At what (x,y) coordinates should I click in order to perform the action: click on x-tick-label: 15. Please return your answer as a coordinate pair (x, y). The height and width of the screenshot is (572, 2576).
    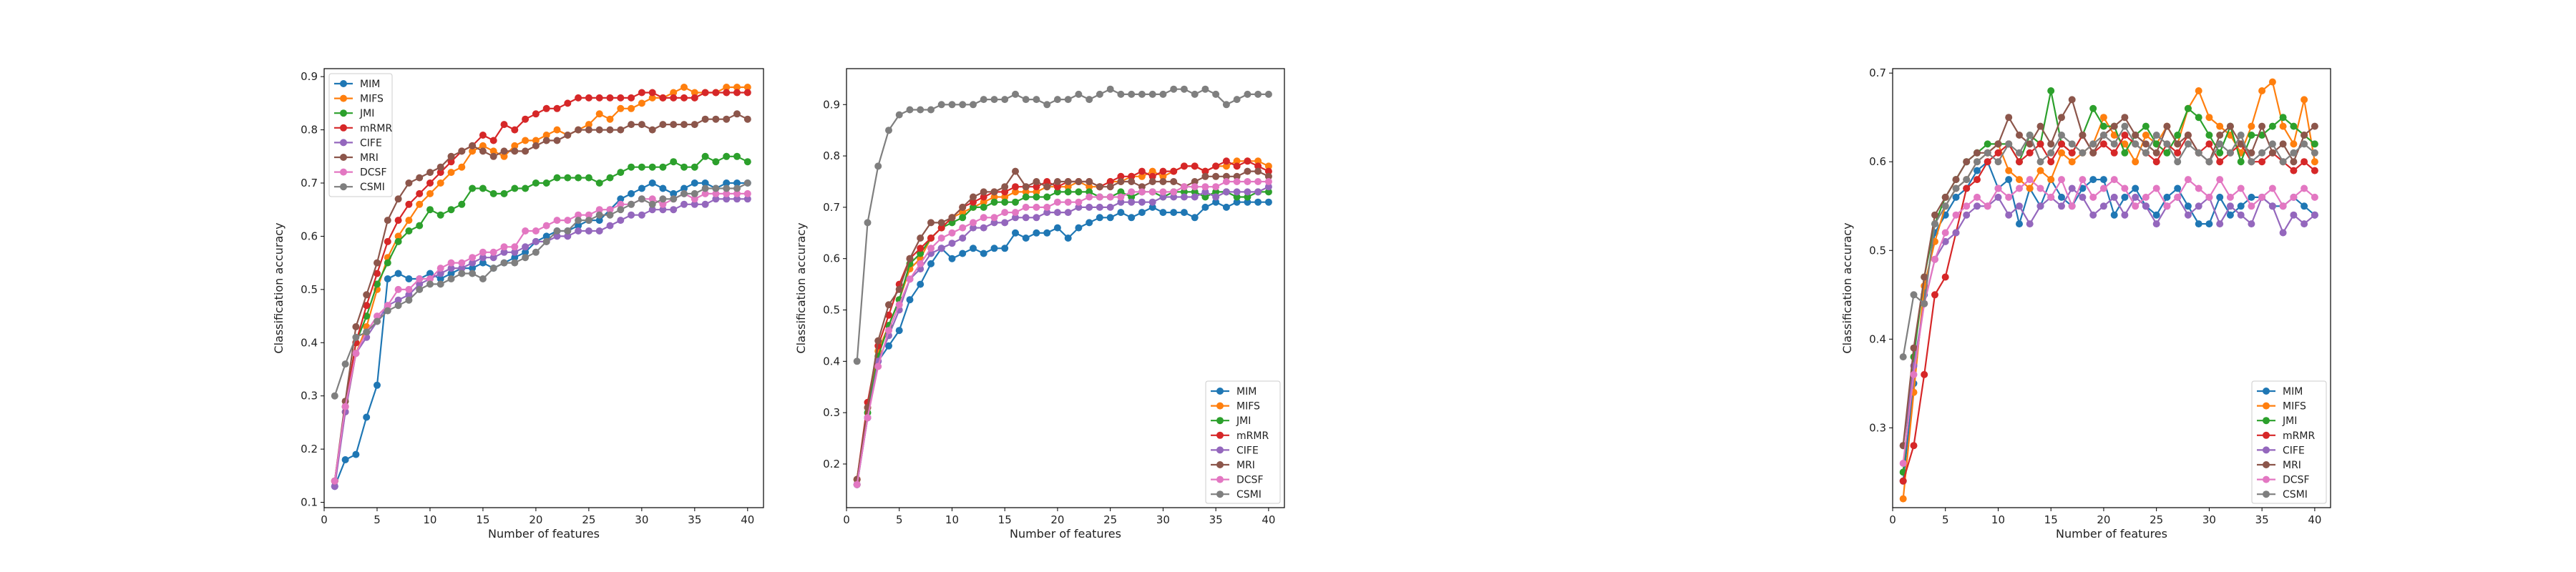
    Looking at the image, I should click on (482, 519).